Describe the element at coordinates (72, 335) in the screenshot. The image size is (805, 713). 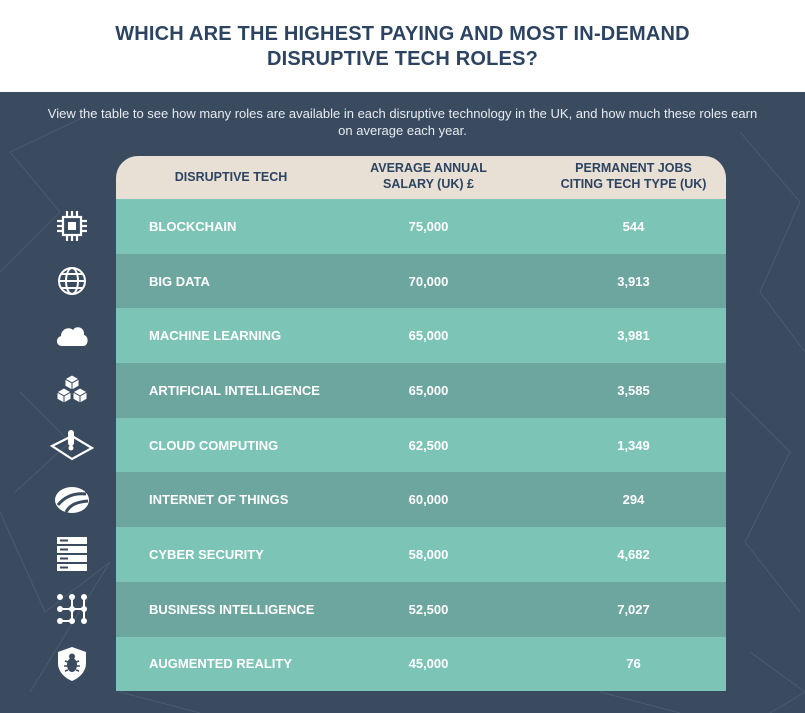
I see `cloud-icon` at that location.